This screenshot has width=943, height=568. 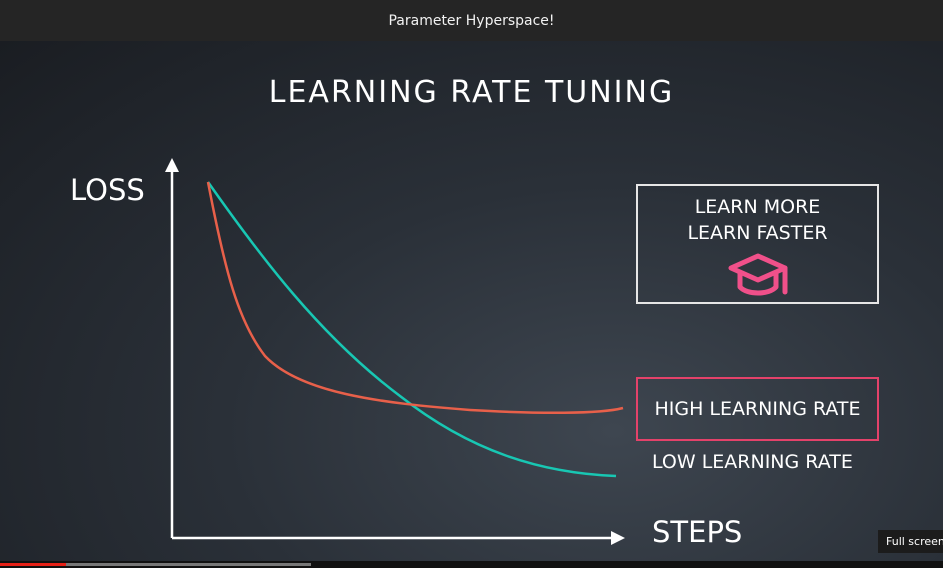 What do you see at coordinates (107, 190) in the screenshot?
I see `y-axis-label: LOSS` at bounding box center [107, 190].